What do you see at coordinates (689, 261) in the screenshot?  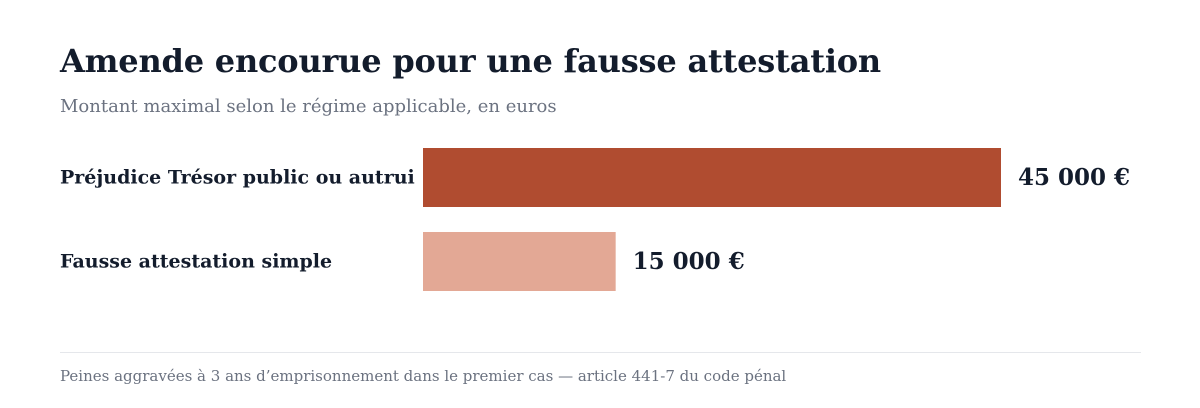 I see `value-label: 15 000 €` at bounding box center [689, 261].